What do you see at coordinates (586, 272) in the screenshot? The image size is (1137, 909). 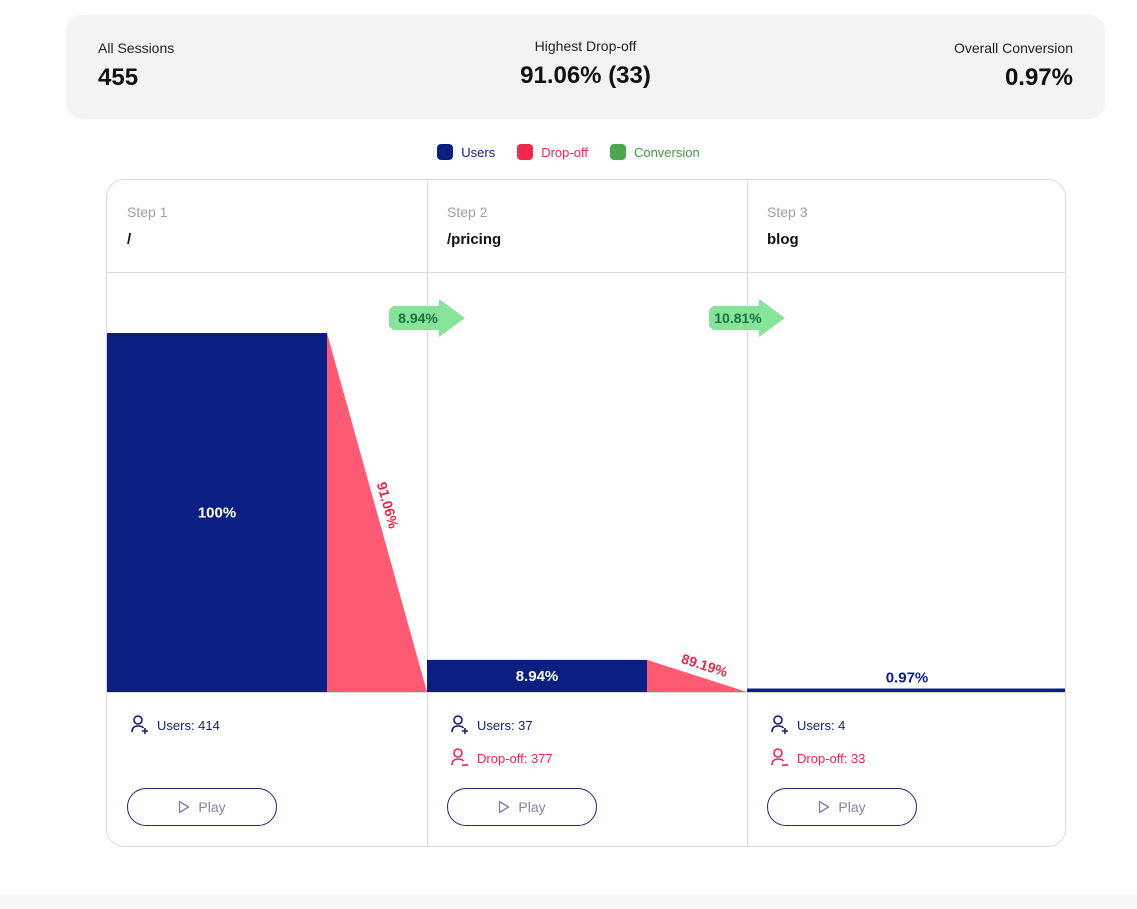 I see `header-divider` at bounding box center [586, 272].